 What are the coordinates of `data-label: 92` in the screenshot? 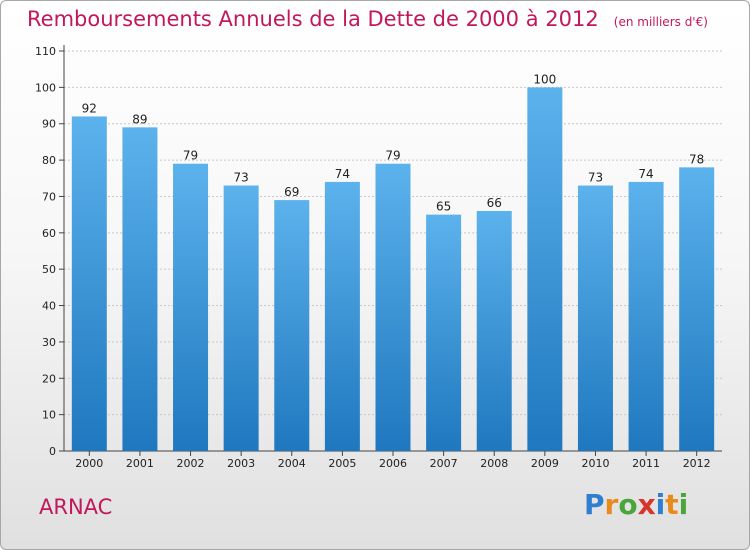 It's located at (89, 108).